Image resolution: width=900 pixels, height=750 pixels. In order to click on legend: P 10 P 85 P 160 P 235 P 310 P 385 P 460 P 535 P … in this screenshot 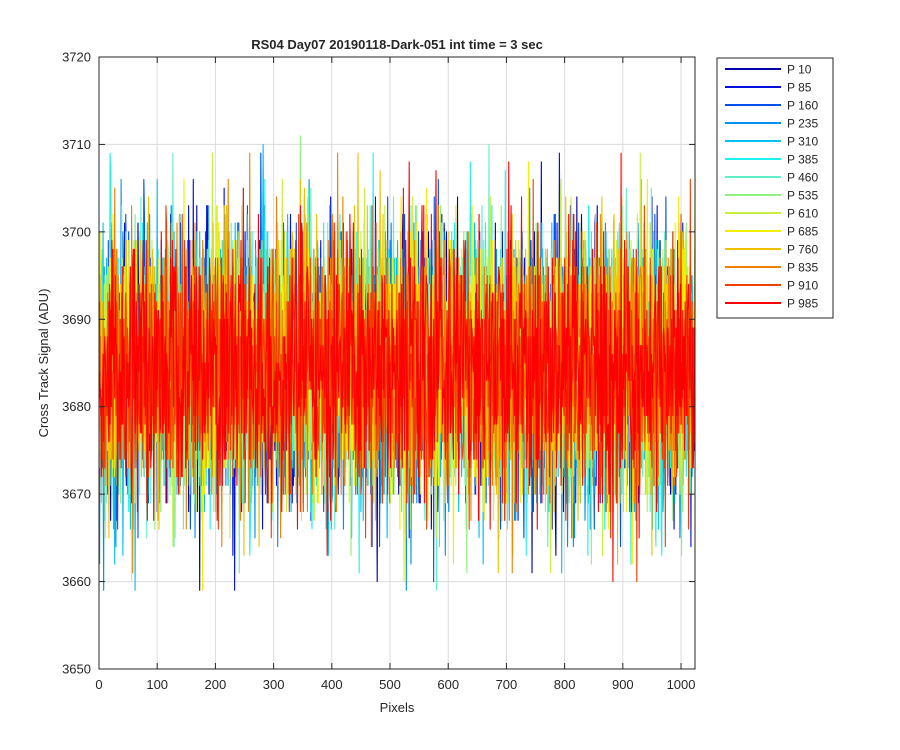, I will do `click(775, 188)`.